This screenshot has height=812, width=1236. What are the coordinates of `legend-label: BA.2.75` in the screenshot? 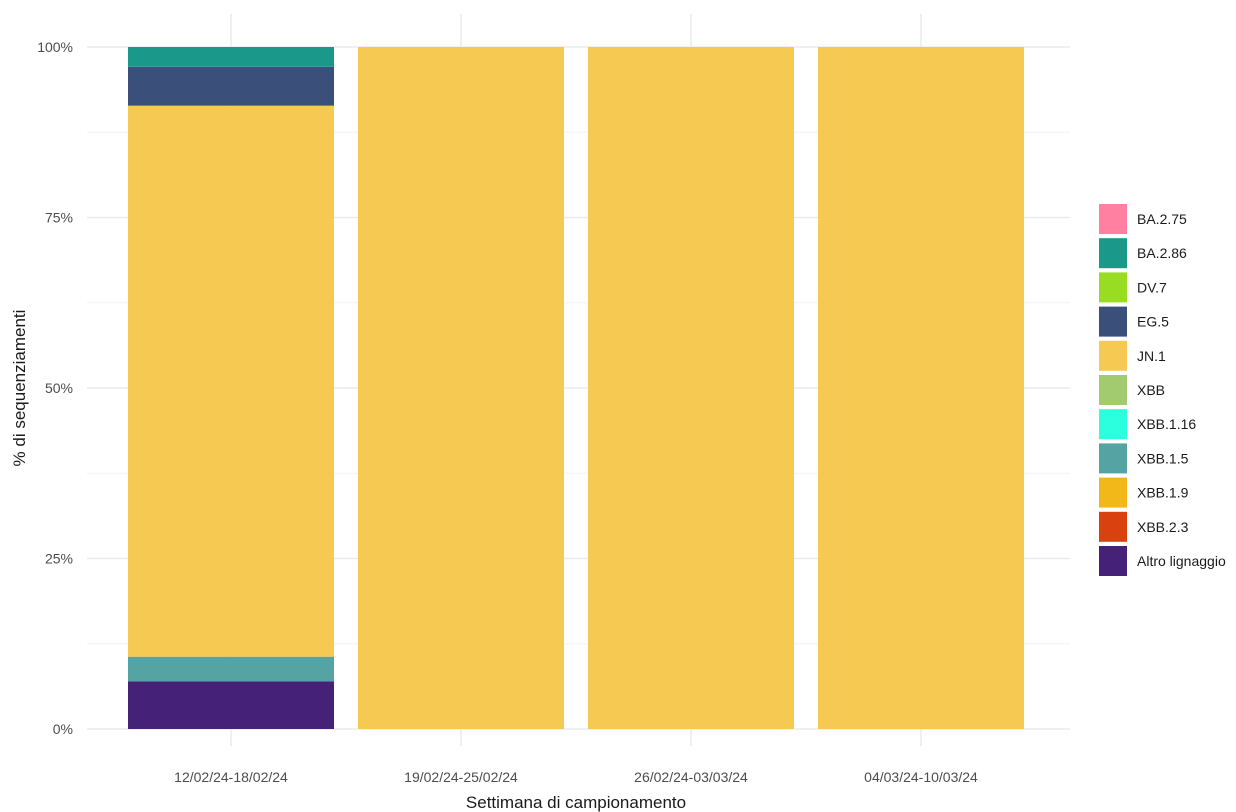 It's located at (1162, 219).